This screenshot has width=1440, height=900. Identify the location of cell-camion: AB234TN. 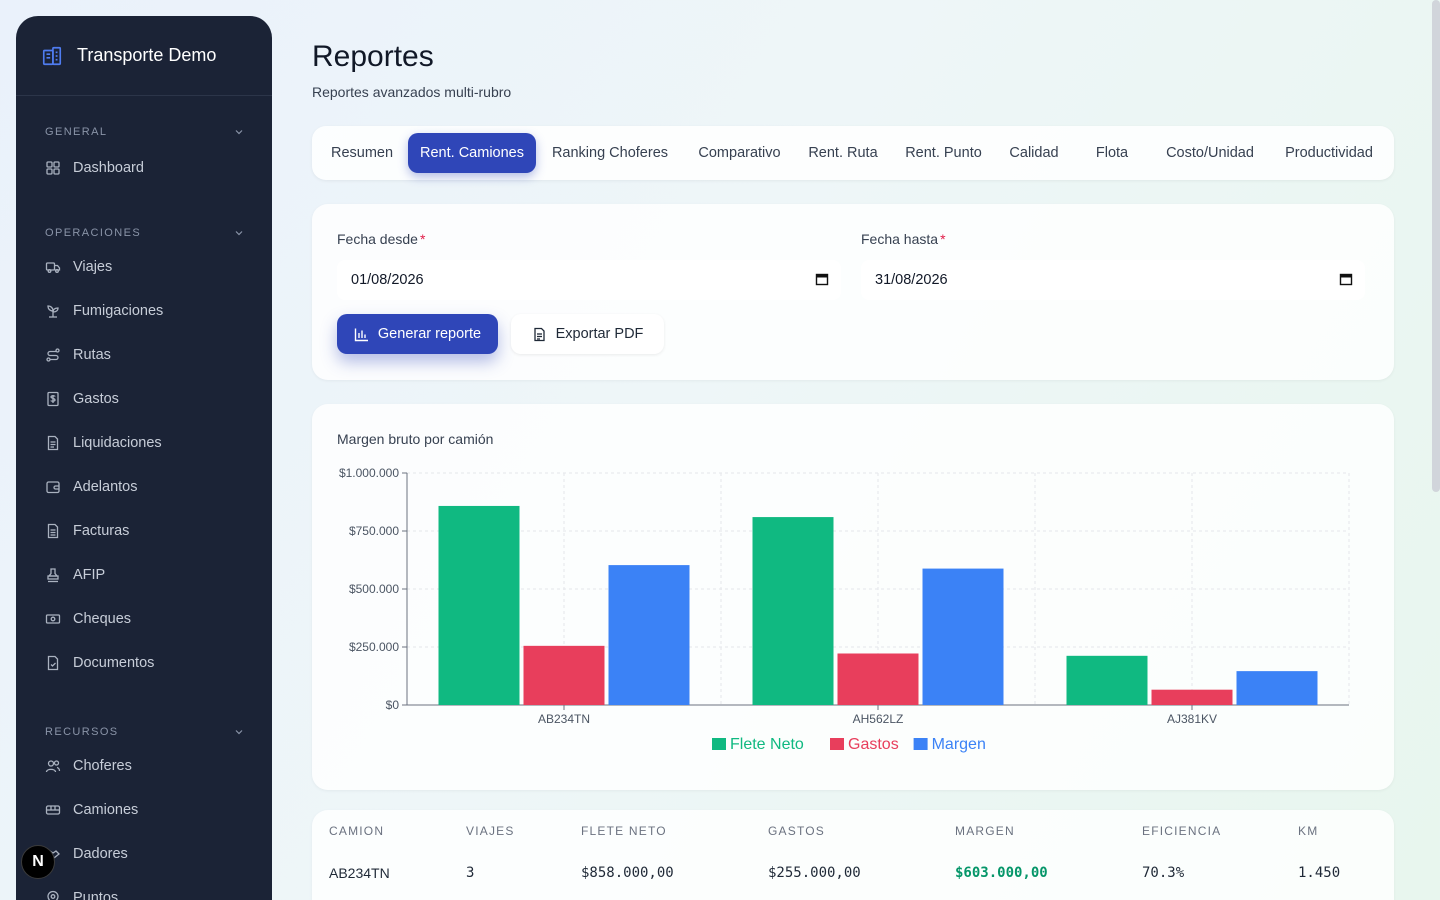
(359, 873).